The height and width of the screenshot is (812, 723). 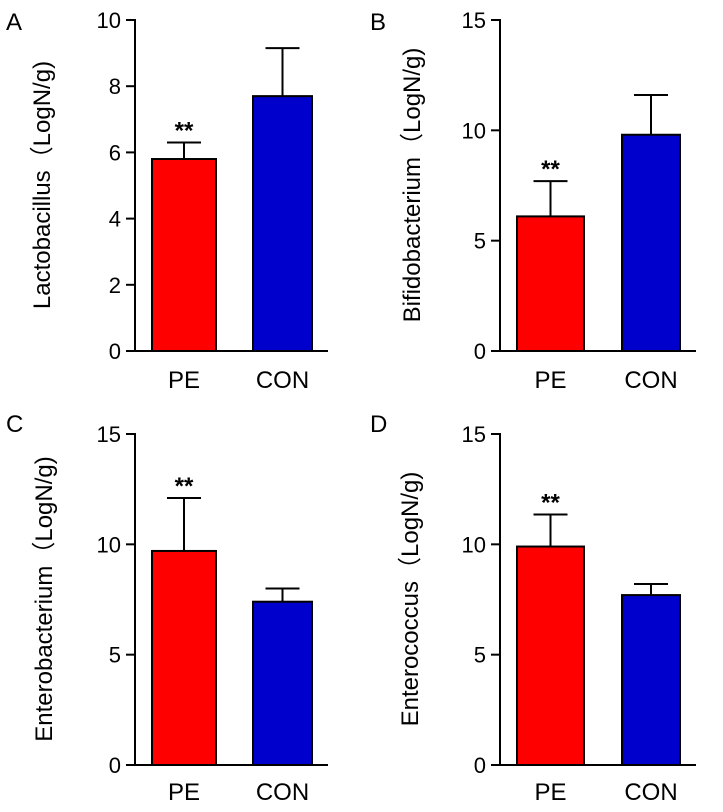 I want to click on y-tick-label: 8, so click(x=115, y=86).